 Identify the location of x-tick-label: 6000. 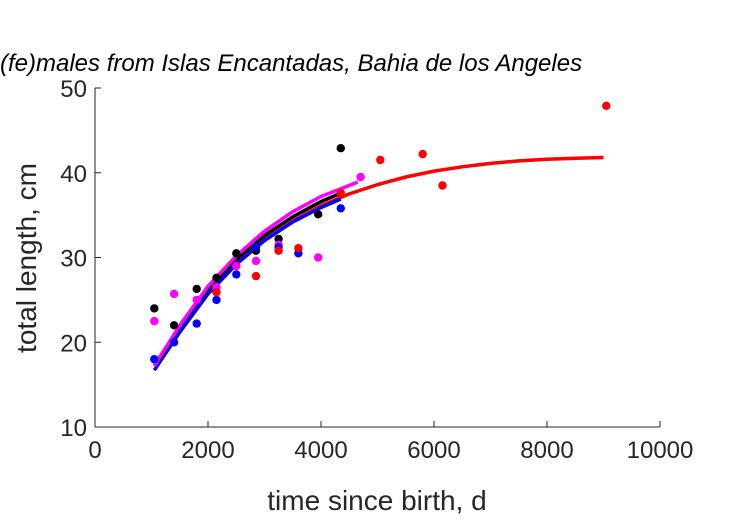
(433, 450).